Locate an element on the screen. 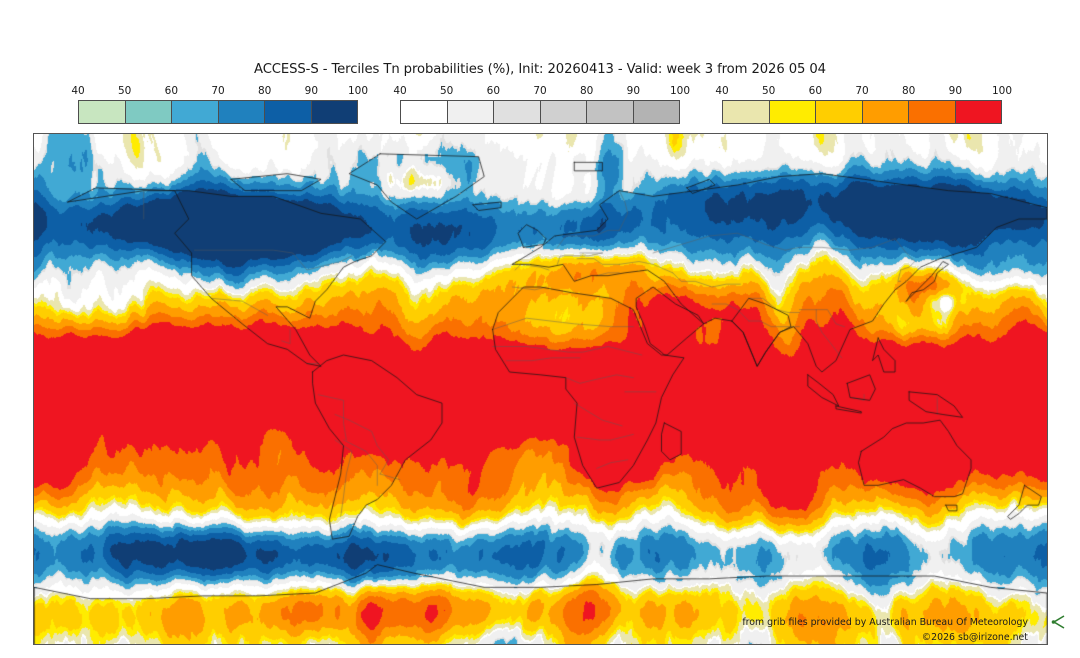  colorbar-tick-near-normal-80: 80 is located at coordinates (586, 91).